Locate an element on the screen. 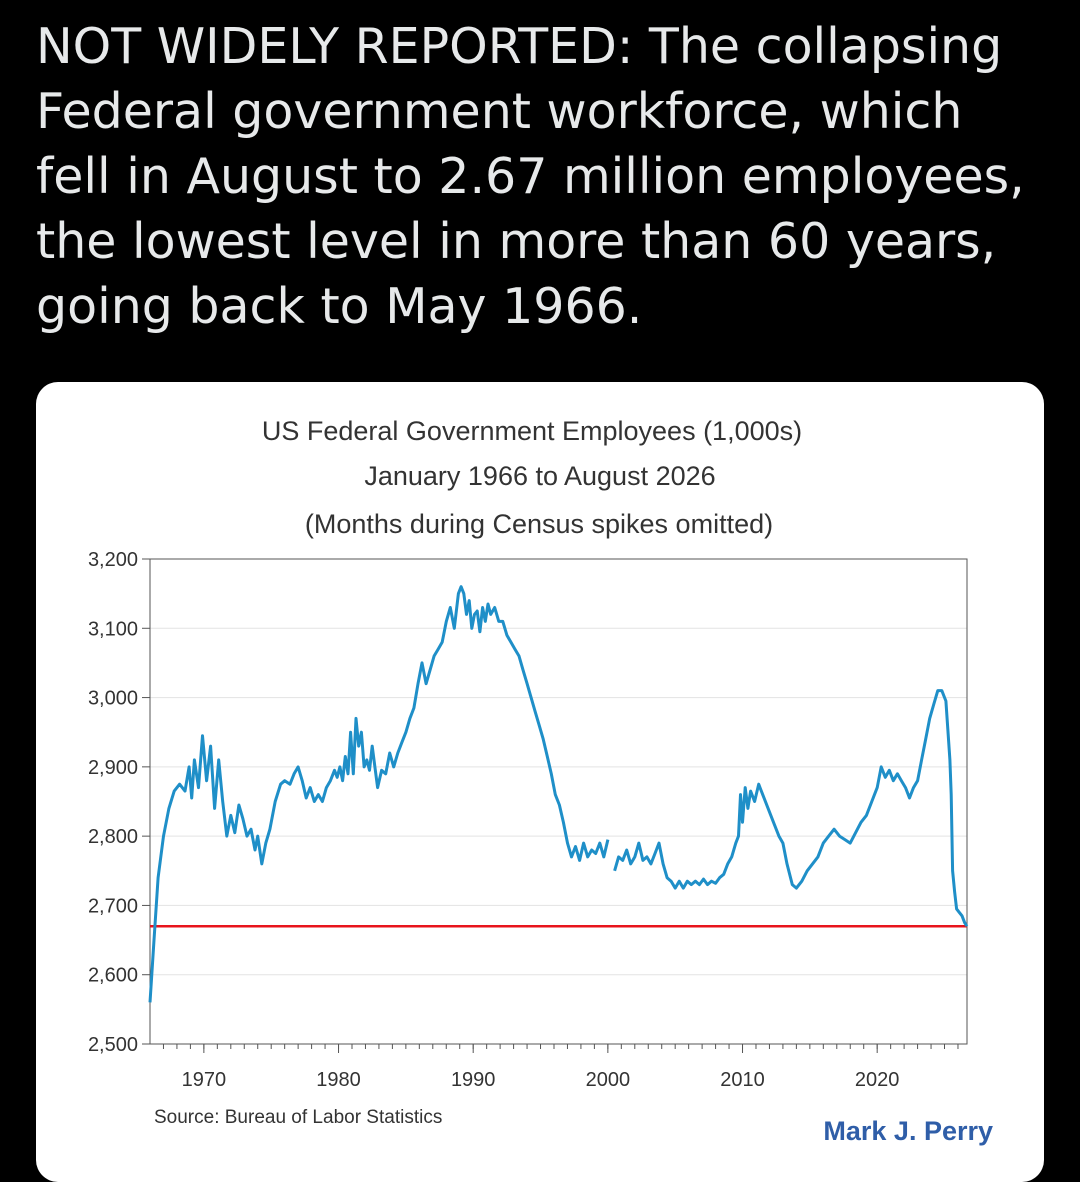 The height and width of the screenshot is (1182, 1080). y-tick-label: 3,100 is located at coordinates (113, 629).